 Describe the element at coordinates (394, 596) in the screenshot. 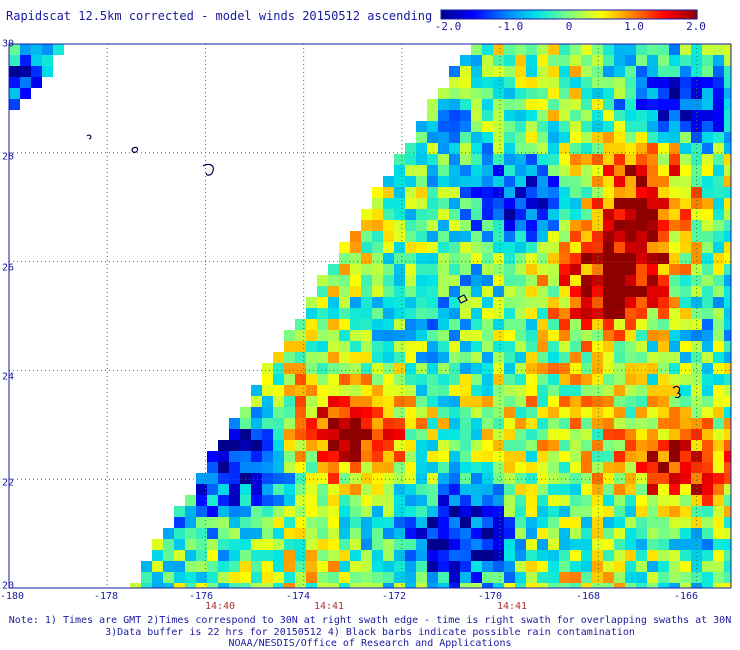

I see `x-tick-label: -172` at that location.